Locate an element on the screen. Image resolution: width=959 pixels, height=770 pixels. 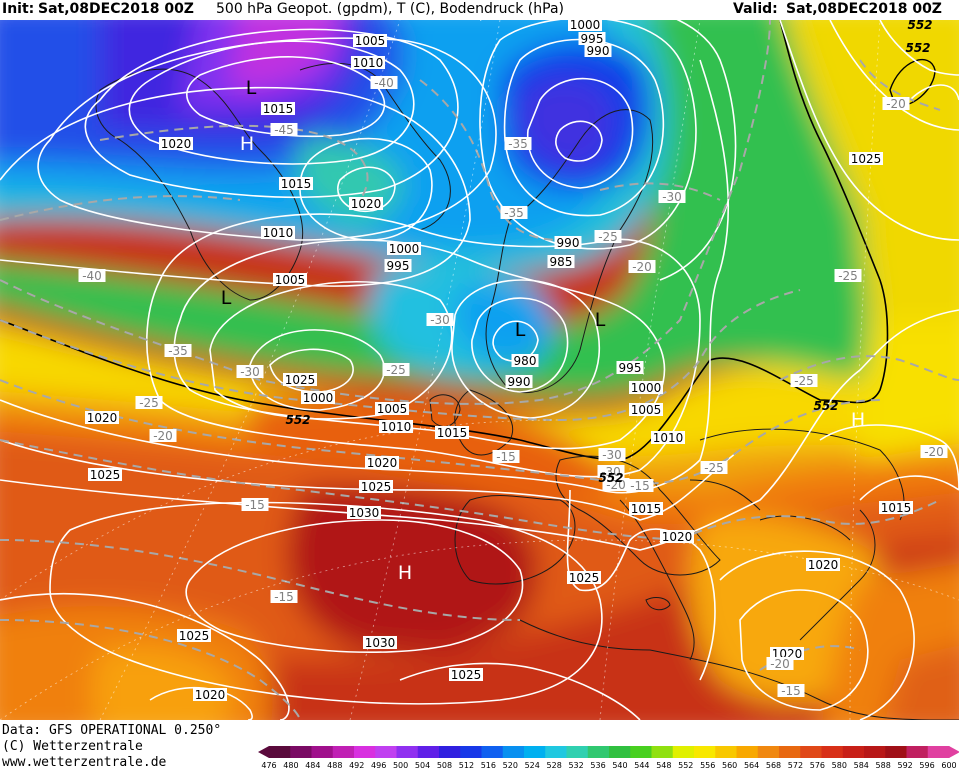
color-scale-label: 568 is located at coordinates (773, 765).